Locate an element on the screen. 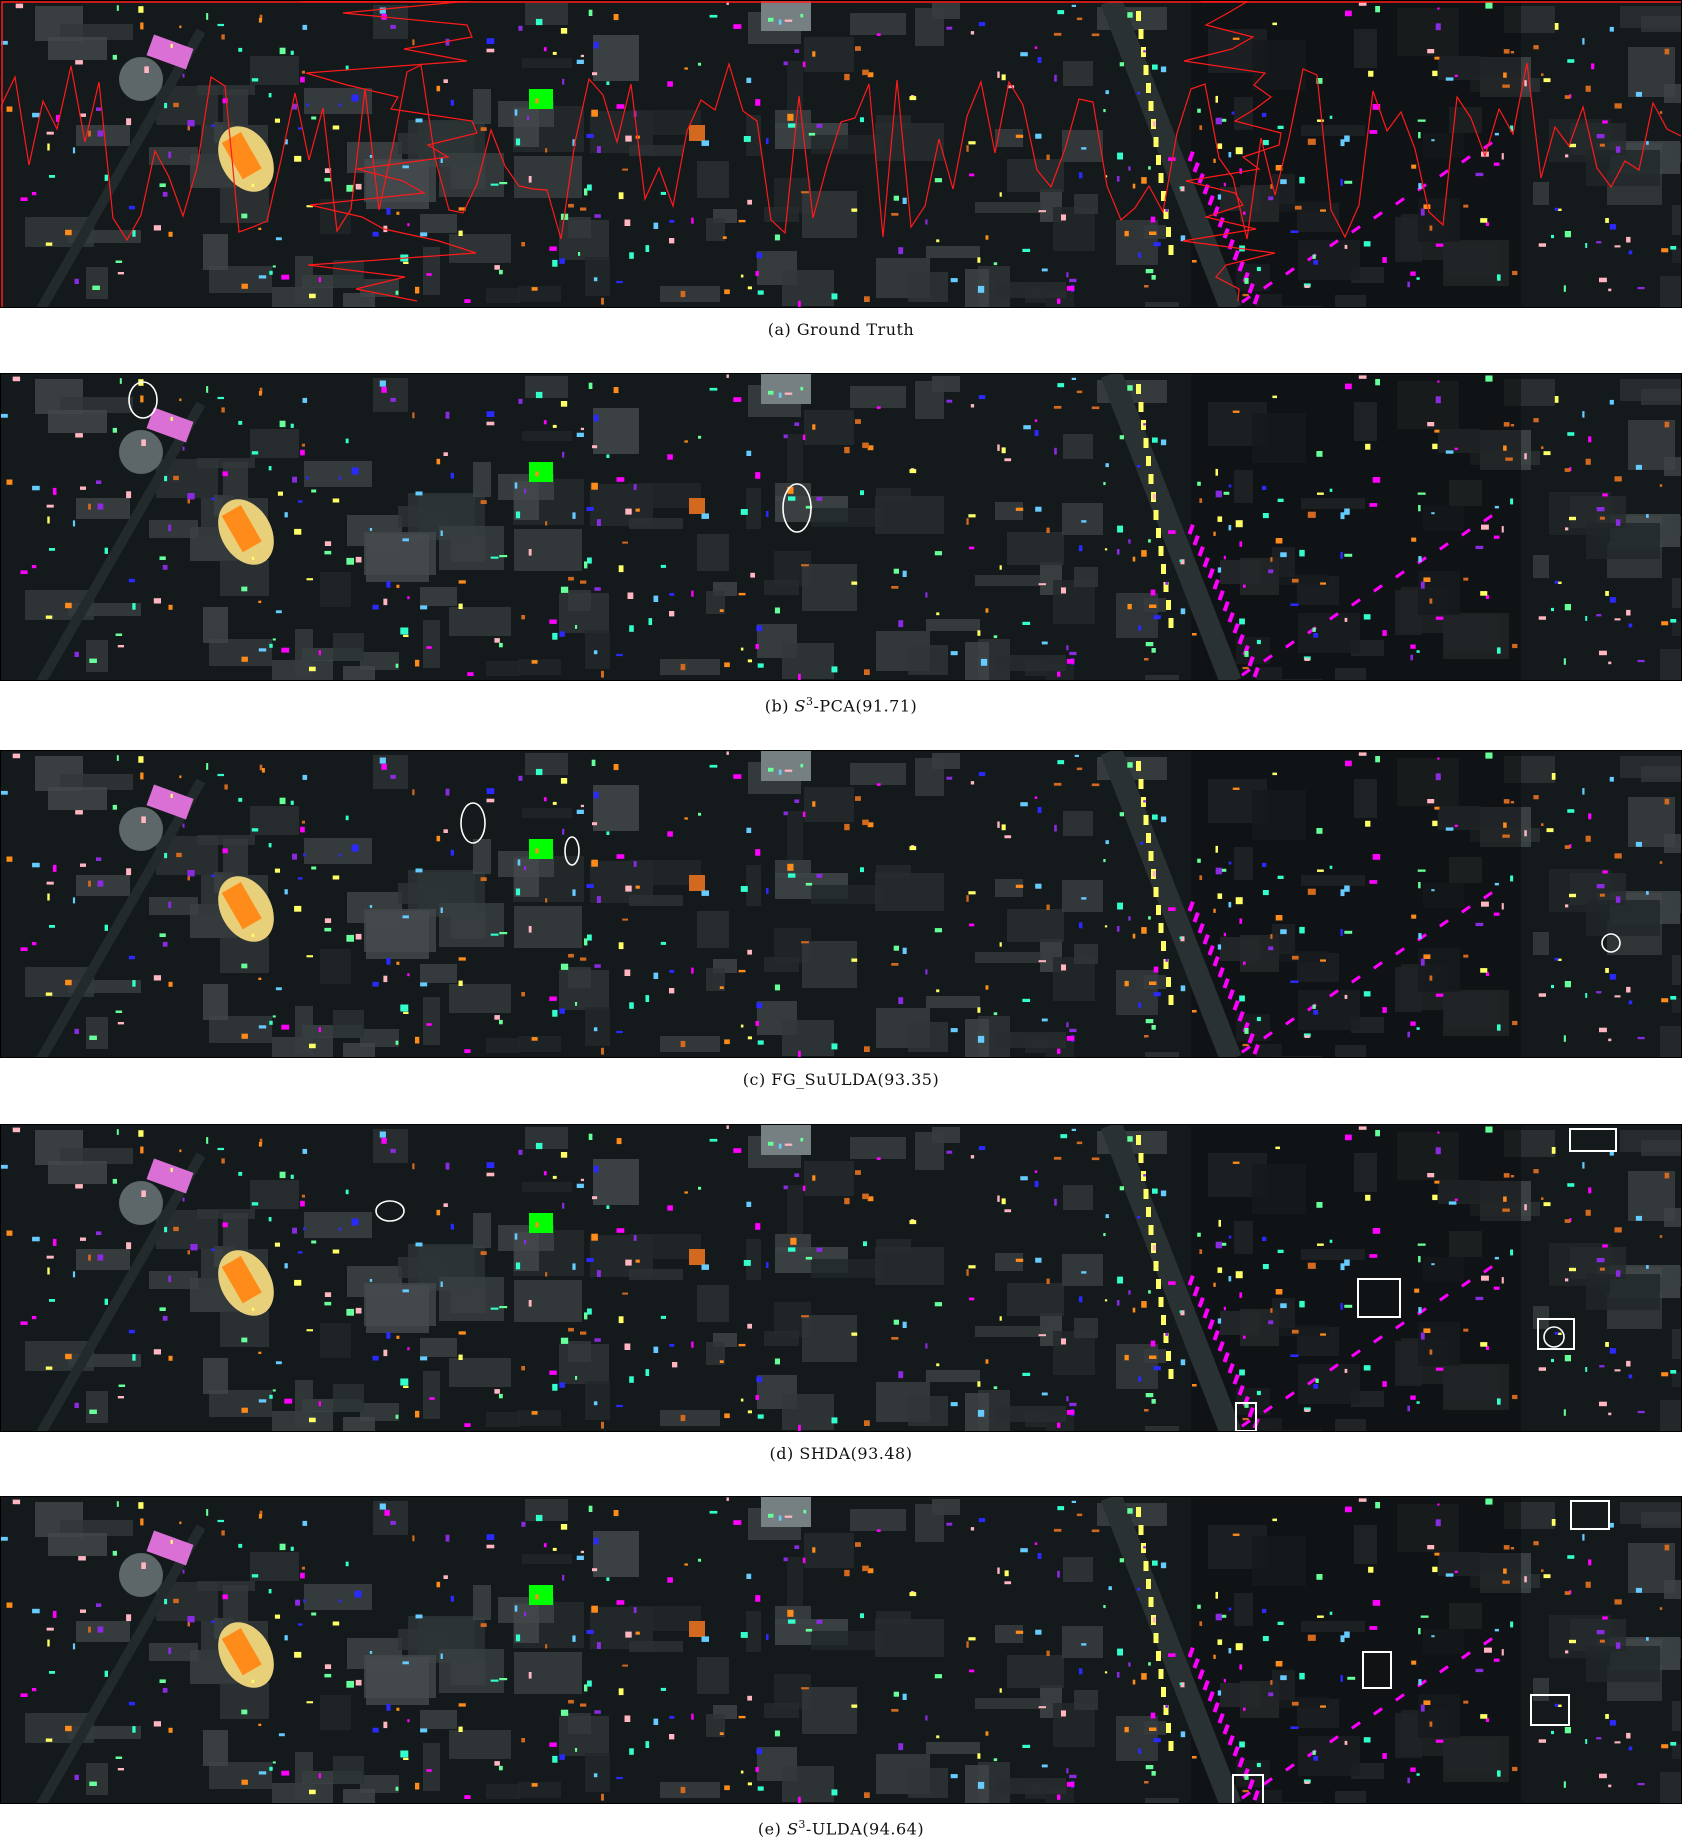  highlight-box is located at coordinates (1379, 1298).